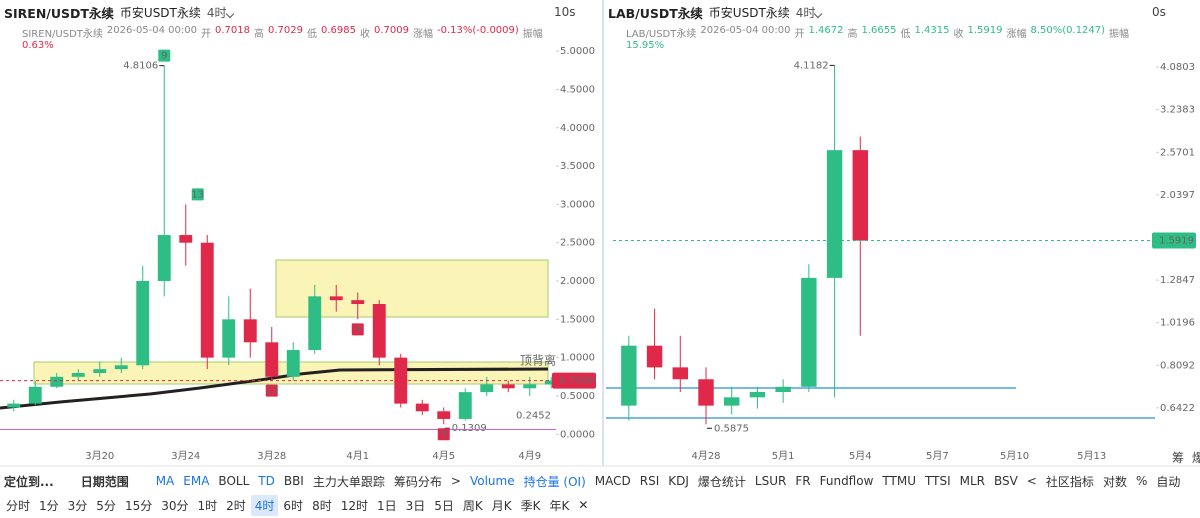  Describe the element at coordinates (501, 505) in the screenshot. I see `interval-button: 月K` at that location.